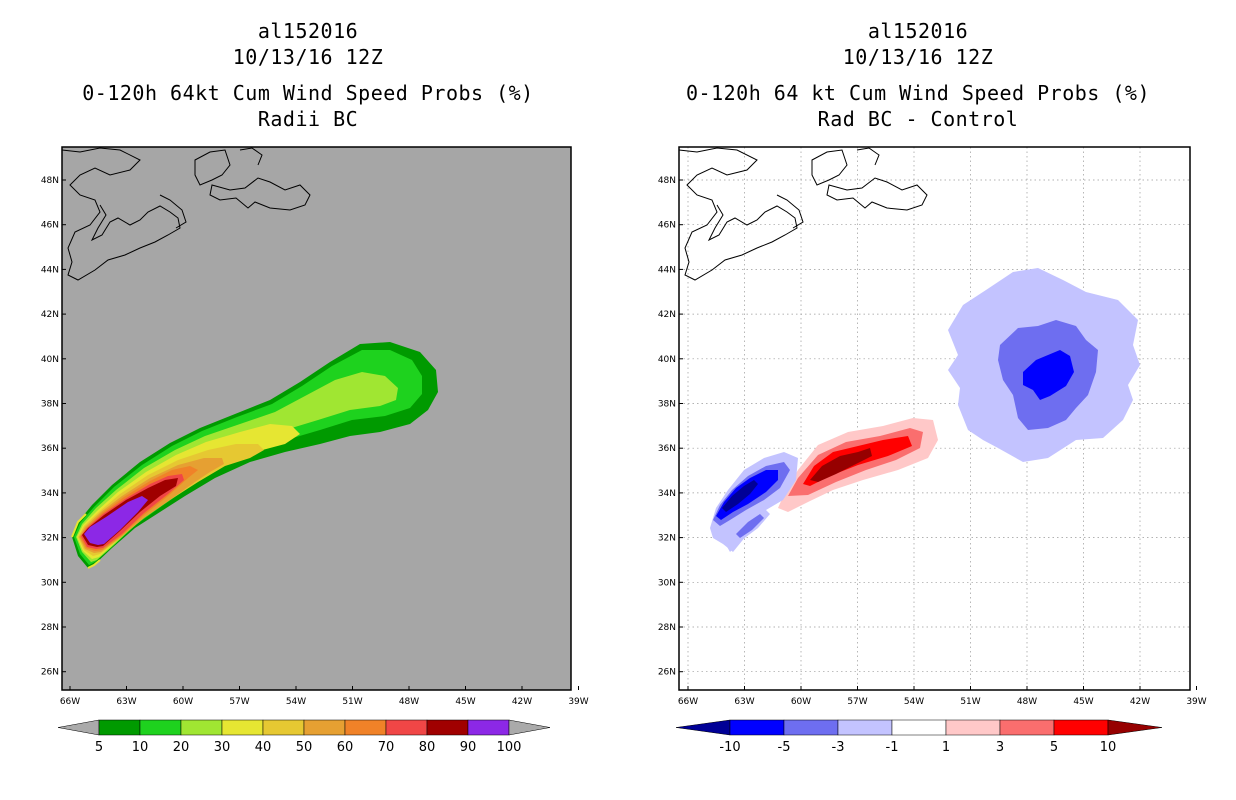  Describe the element at coordinates (838, 747) in the screenshot. I see `colorbar-label: -3` at that location.